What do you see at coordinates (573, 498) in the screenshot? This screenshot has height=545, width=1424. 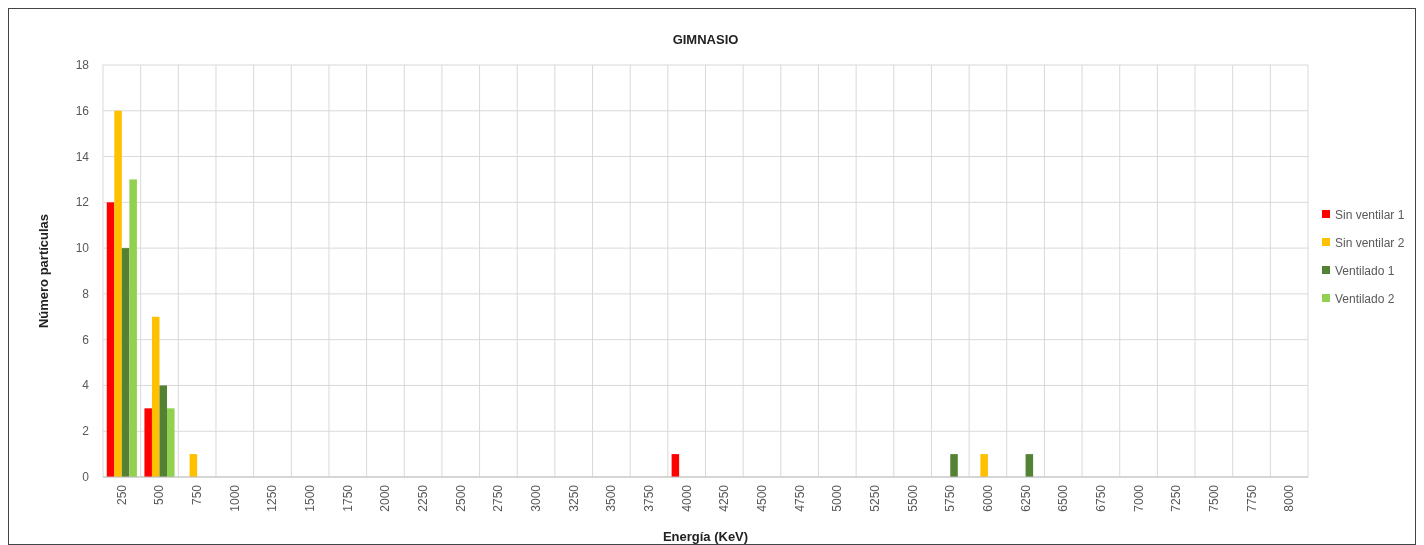 I see `x-tick-label: 3250` at bounding box center [573, 498].